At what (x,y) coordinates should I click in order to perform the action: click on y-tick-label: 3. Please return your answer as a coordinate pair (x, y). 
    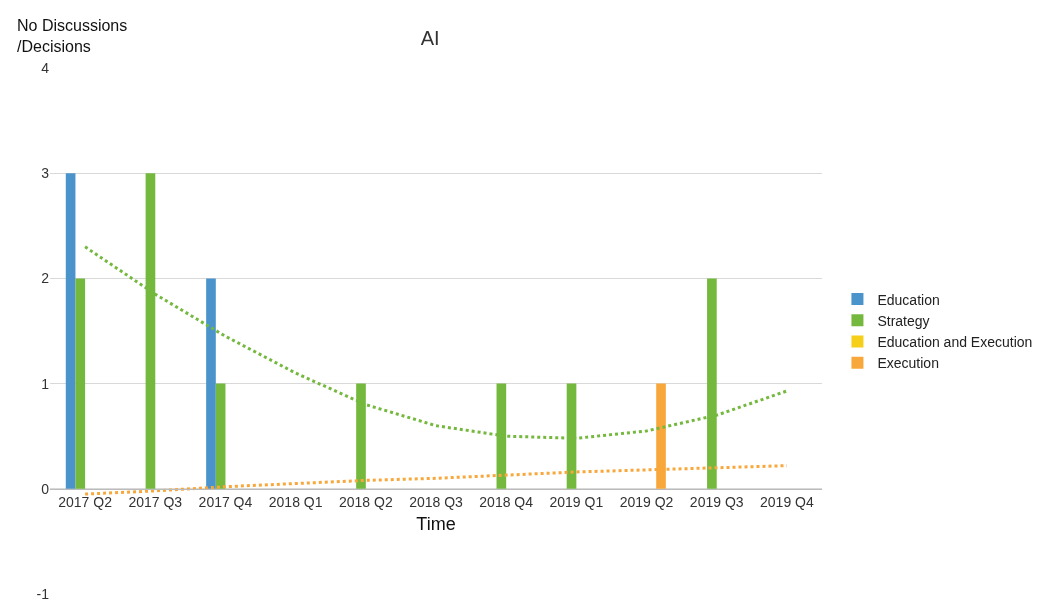
    Looking at the image, I should click on (45, 173).